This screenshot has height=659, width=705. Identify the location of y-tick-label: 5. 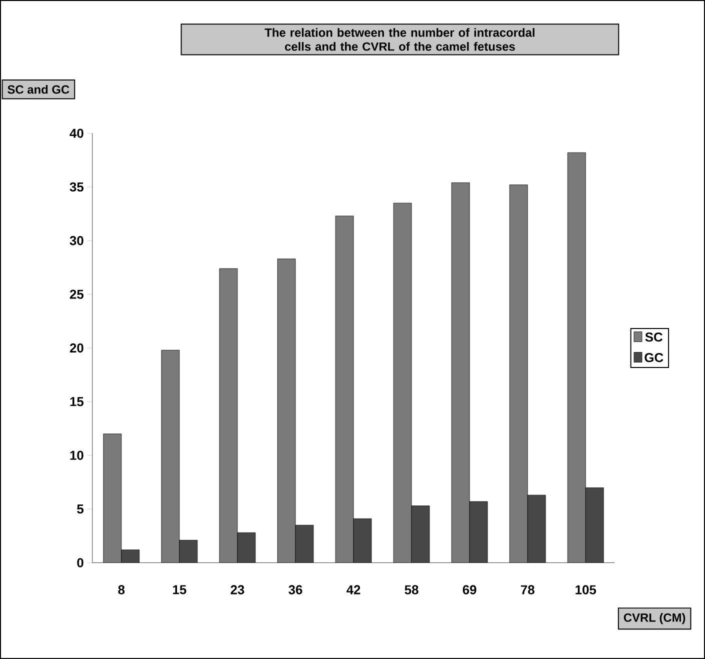
(80, 509).